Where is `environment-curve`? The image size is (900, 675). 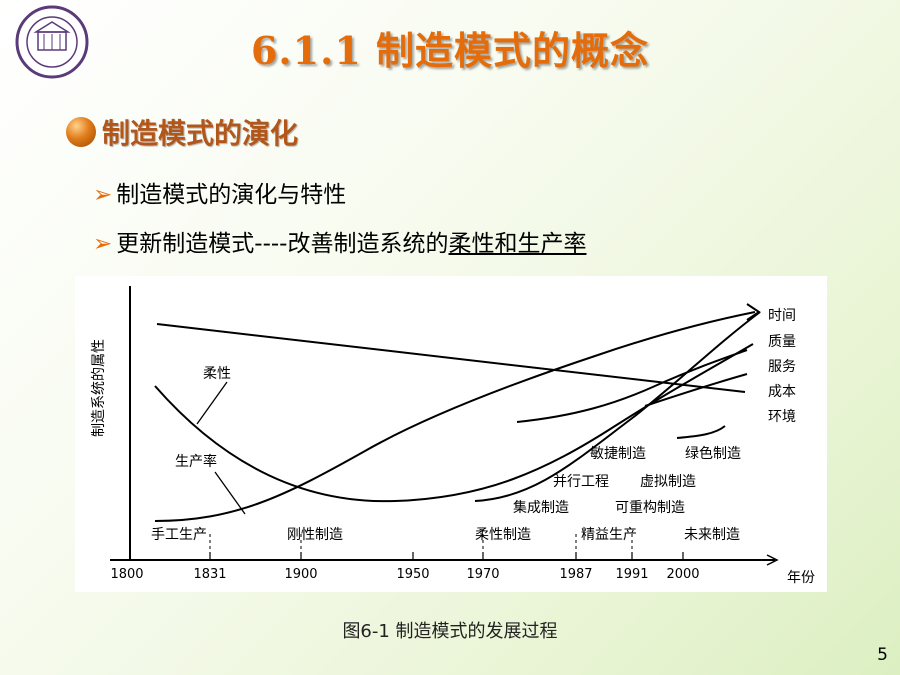
environment-curve is located at coordinates (696, 390).